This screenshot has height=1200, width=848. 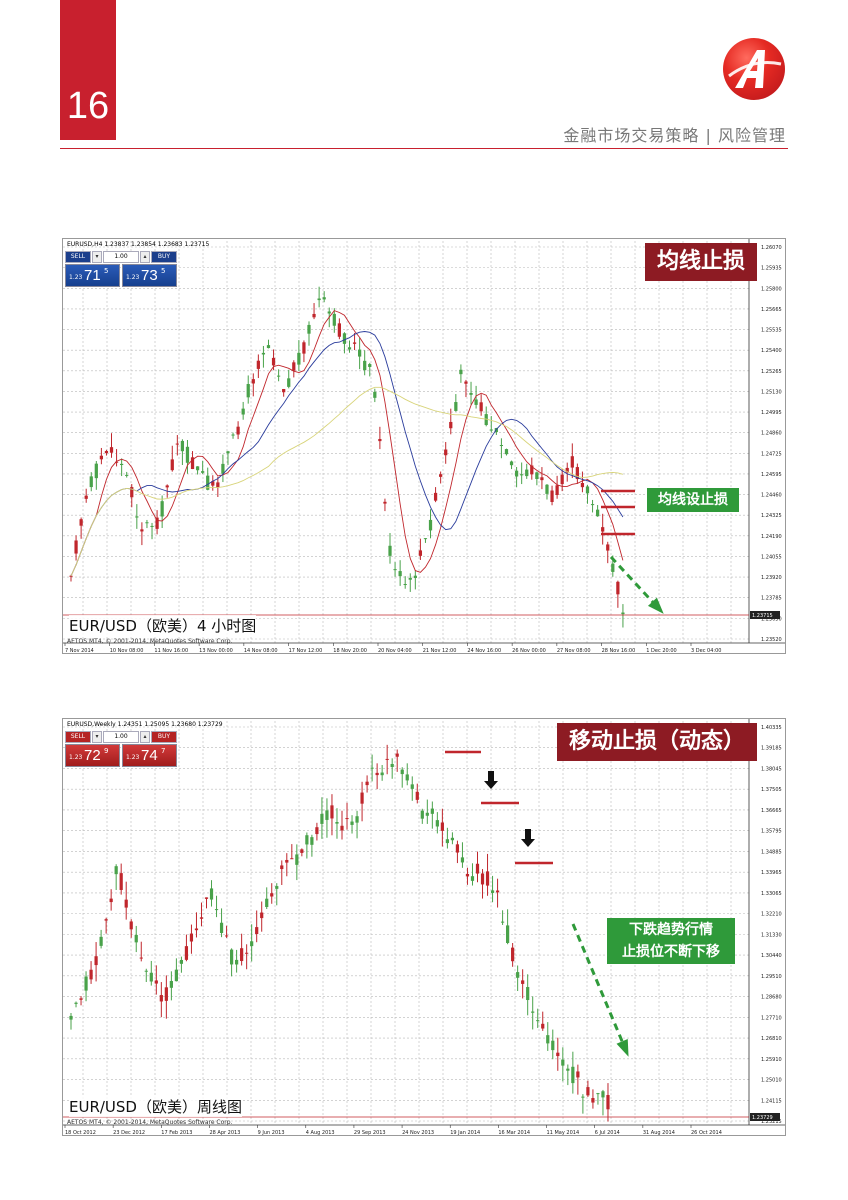 I want to click on y-tick-label: 1.25010, so click(x=771, y=1081).